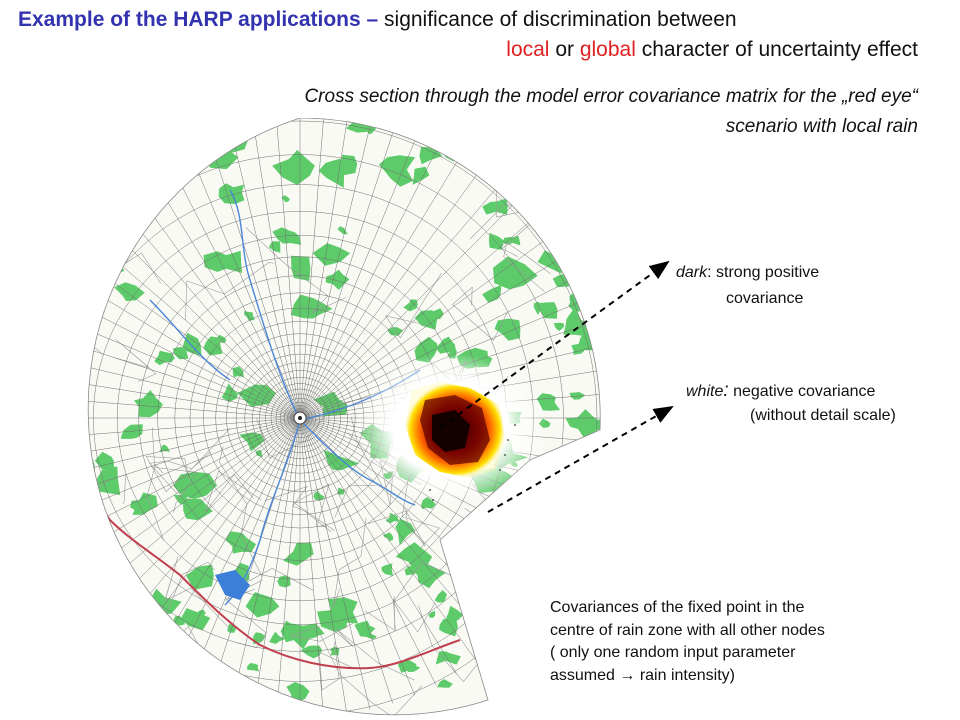 This screenshot has height=720, width=960. I want to click on covariance-field, so click(450, 428).